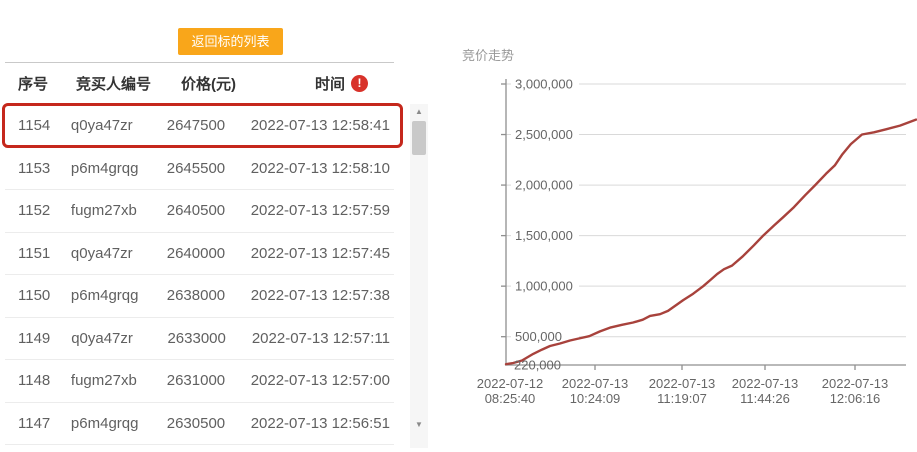 This screenshot has height=452, width=917. I want to click on table-row: 1151 q0ya47zr 2640000 2022-07-13 12:57:45, so click(199, 254).